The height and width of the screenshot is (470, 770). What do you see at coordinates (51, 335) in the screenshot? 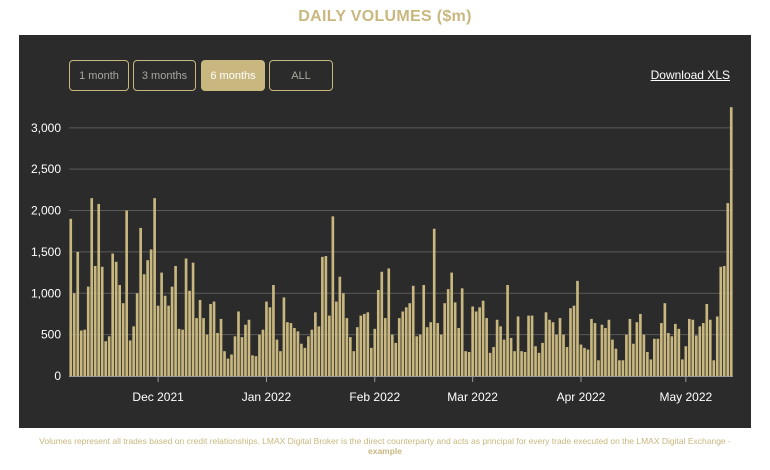
I see `y-tick-label: 500` at bounding box center [51, 335].